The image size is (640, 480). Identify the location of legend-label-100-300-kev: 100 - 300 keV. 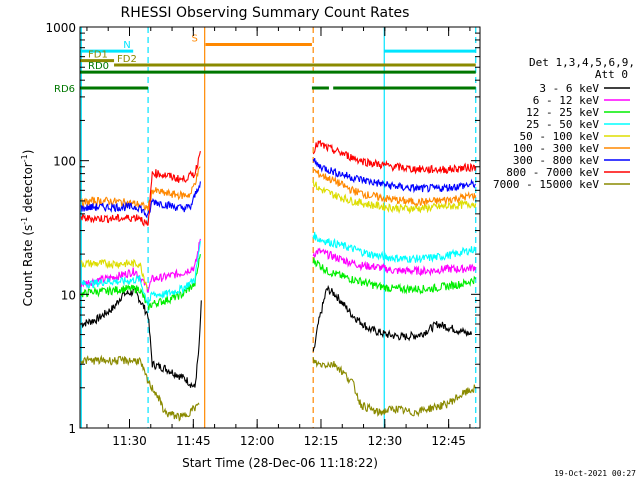
(556, 148).